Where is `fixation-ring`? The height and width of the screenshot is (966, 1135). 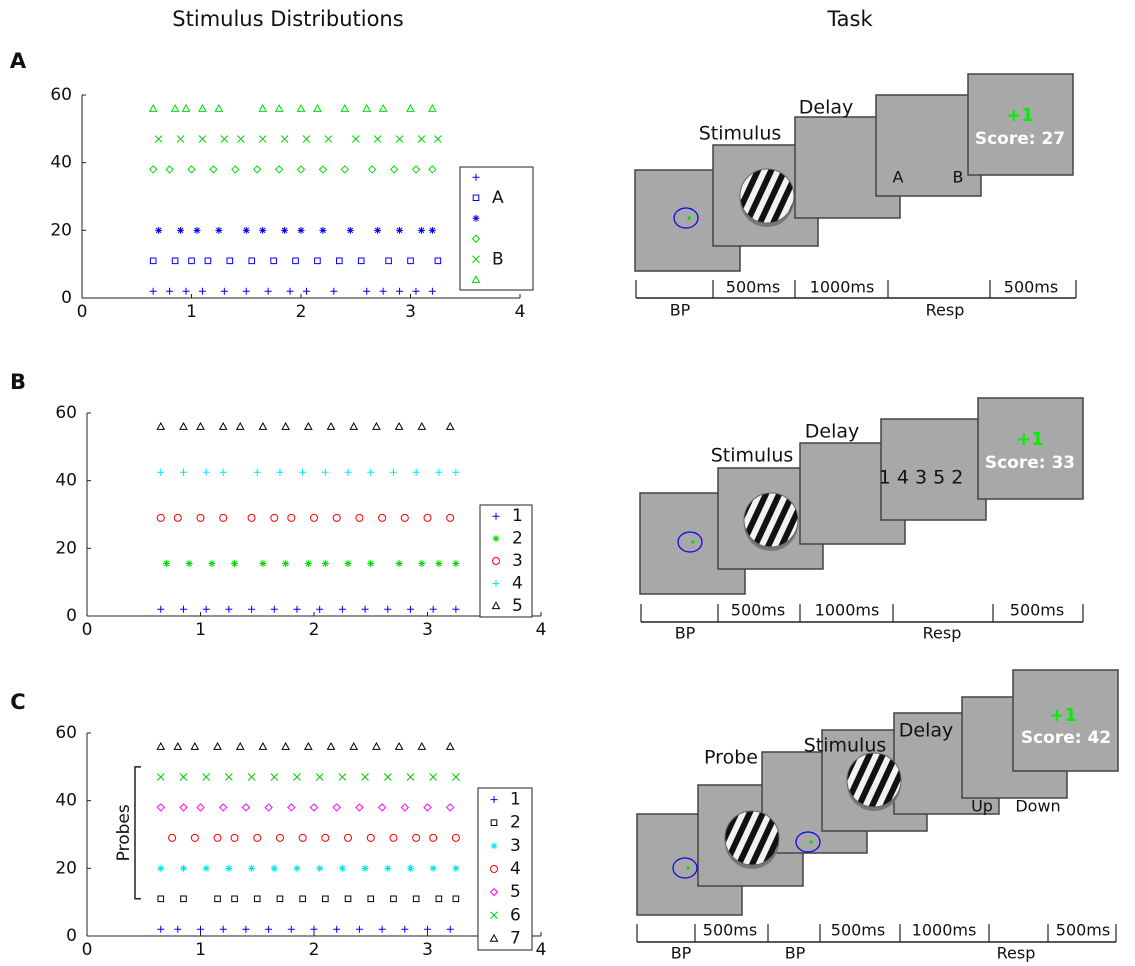 fixation-ring is located at coordinates (808, 842).